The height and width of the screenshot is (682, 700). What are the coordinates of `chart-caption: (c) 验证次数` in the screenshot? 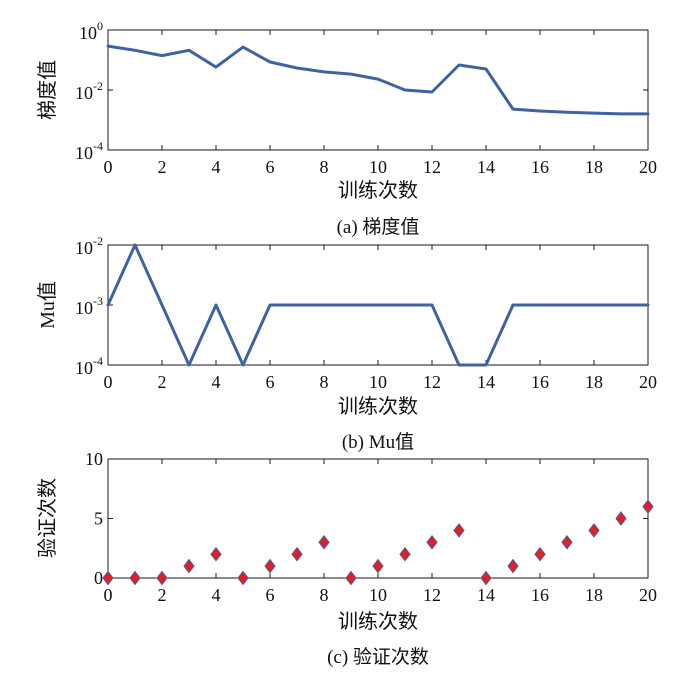 It's located at (378, 657).